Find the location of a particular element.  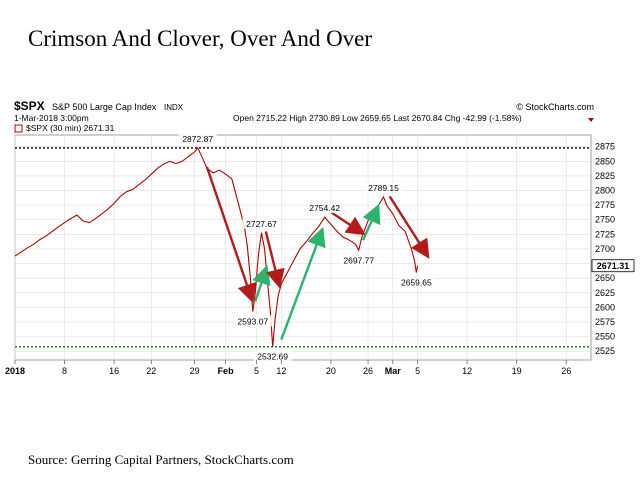

y-tick-label: 2875 is located at coordinates (605, 147).